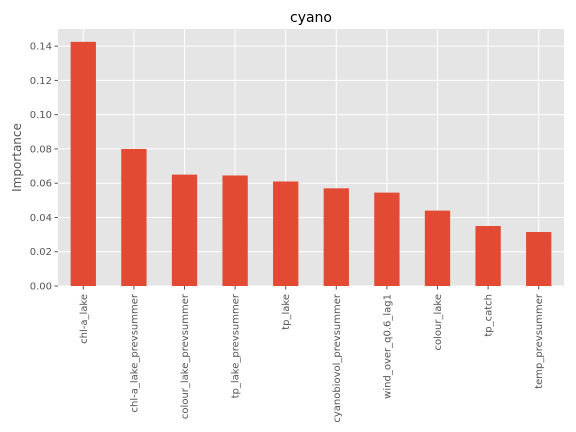  I want to click on x-tick-label: colour_lake, so click(438, 322).